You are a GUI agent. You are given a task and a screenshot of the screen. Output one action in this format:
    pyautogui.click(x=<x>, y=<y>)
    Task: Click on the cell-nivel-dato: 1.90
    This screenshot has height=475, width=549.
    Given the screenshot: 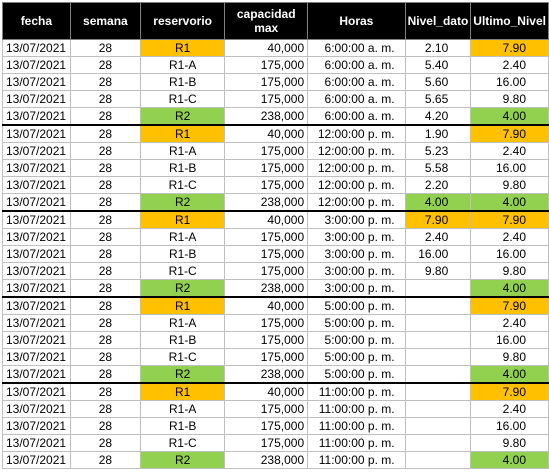 What is the action you would take?
    pyautogui.click(x=438, y=133)
    